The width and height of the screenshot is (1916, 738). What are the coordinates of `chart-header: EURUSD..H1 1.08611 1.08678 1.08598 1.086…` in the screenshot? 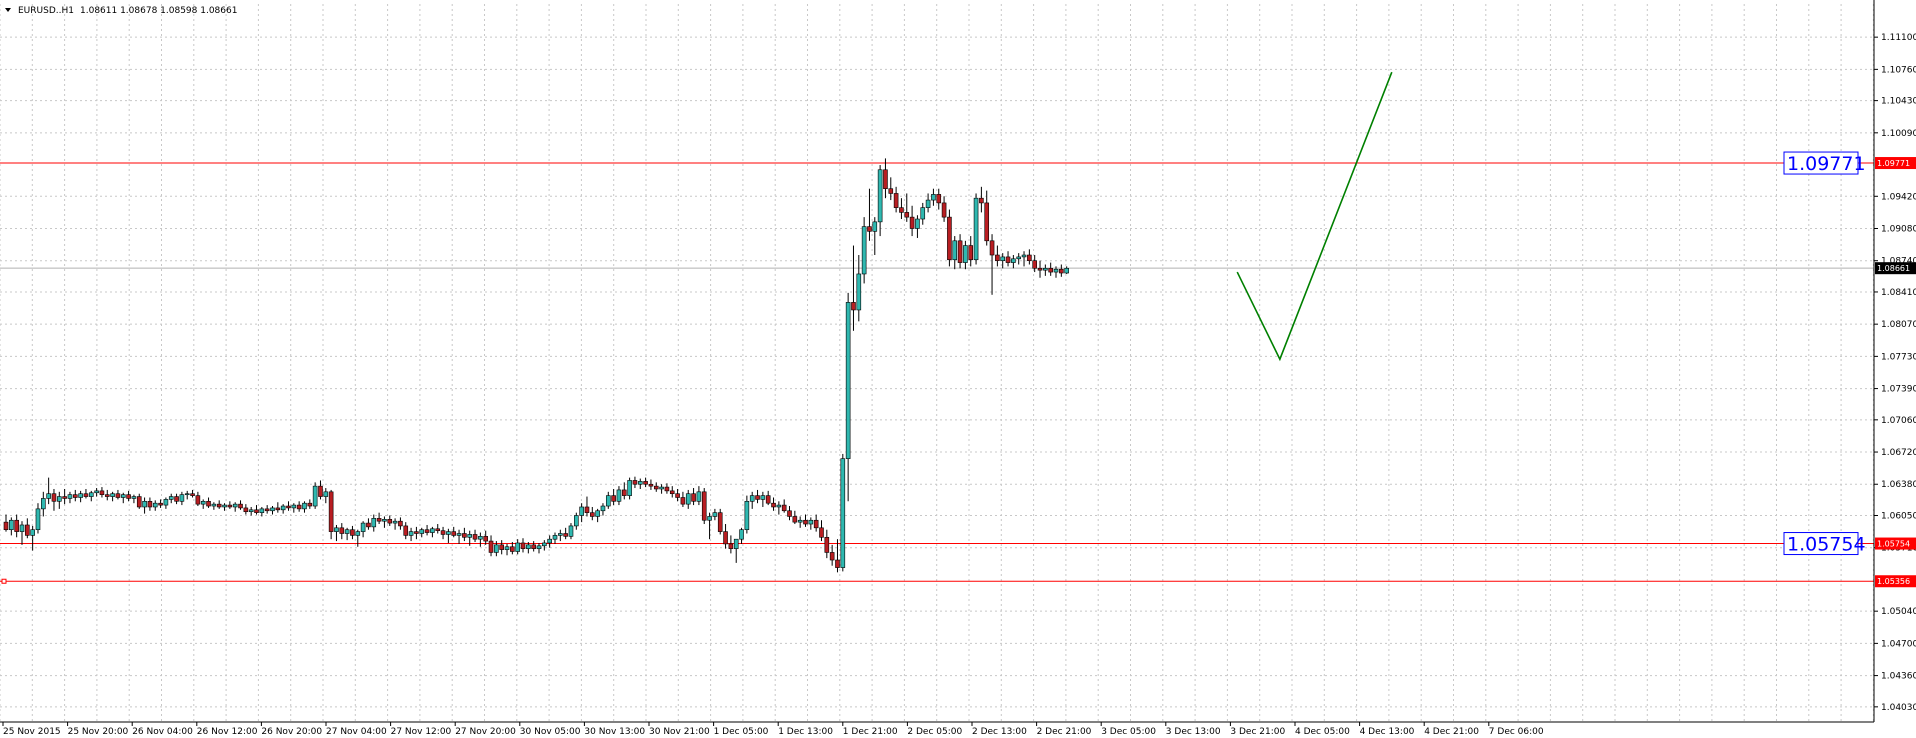 It's located at (121, 11).